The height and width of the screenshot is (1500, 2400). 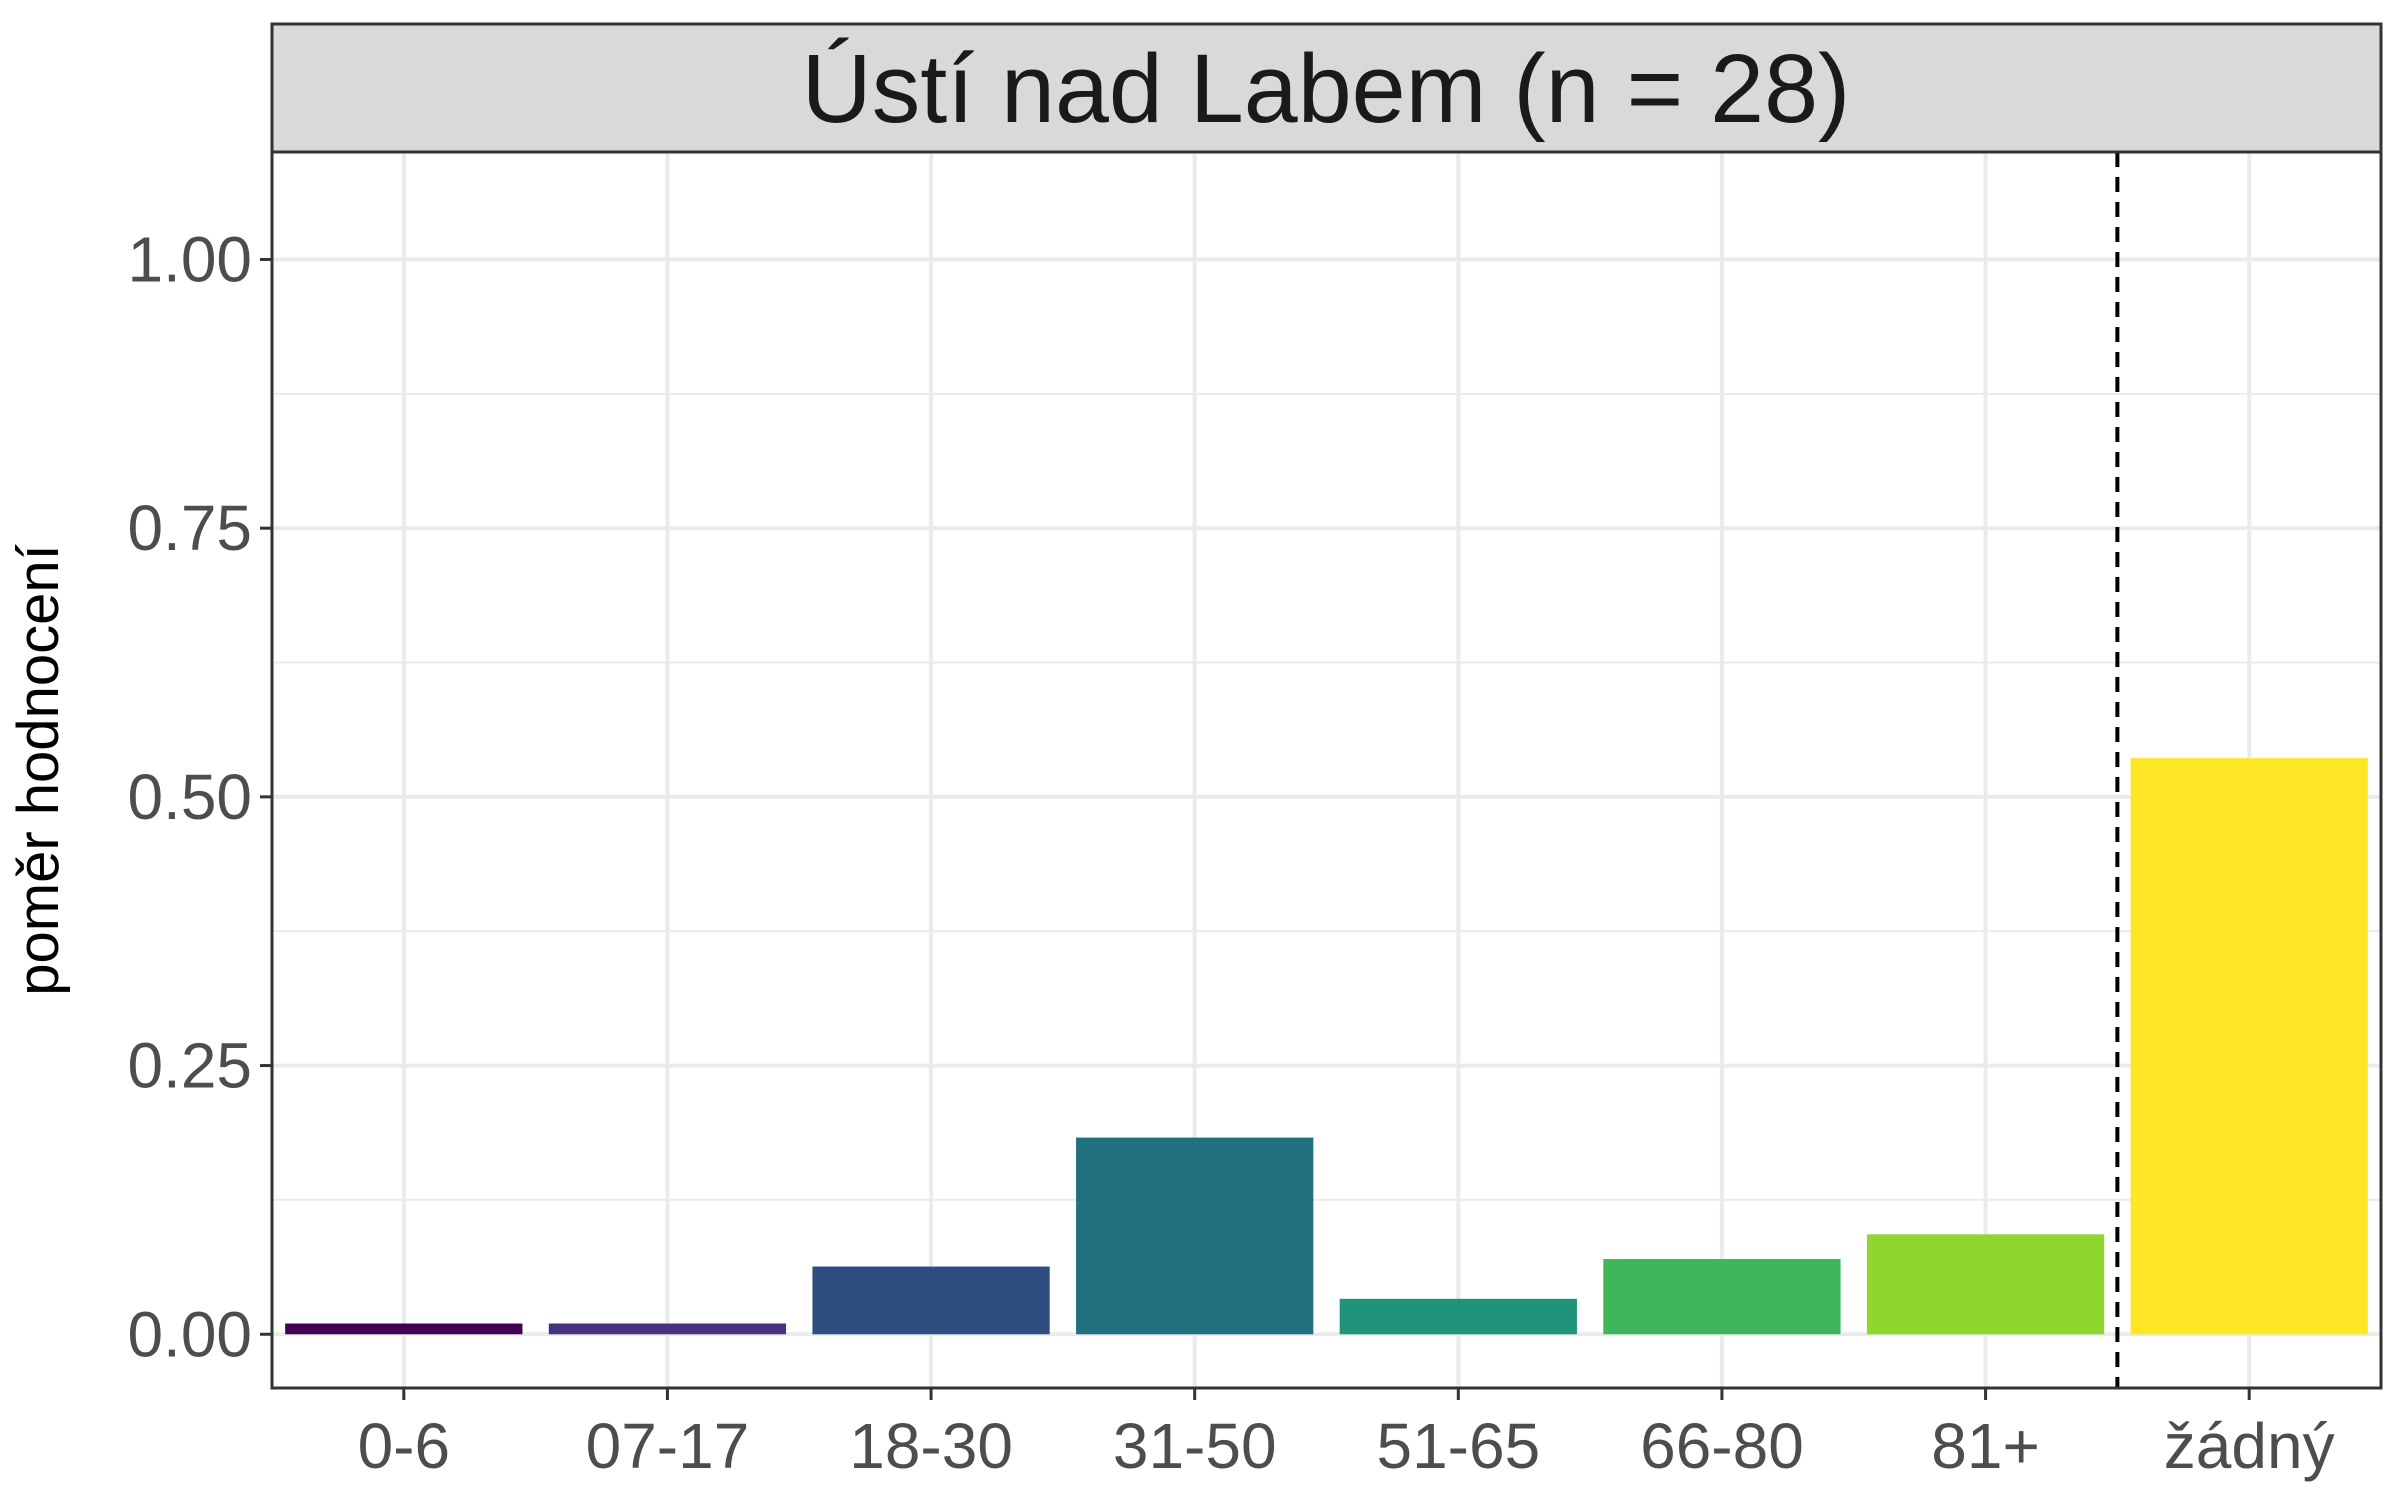 What do you see at coordinates (189, 1066) in the screenshot?
I see `y-tick-label: 0.25` at bounding box center [189, 1066].